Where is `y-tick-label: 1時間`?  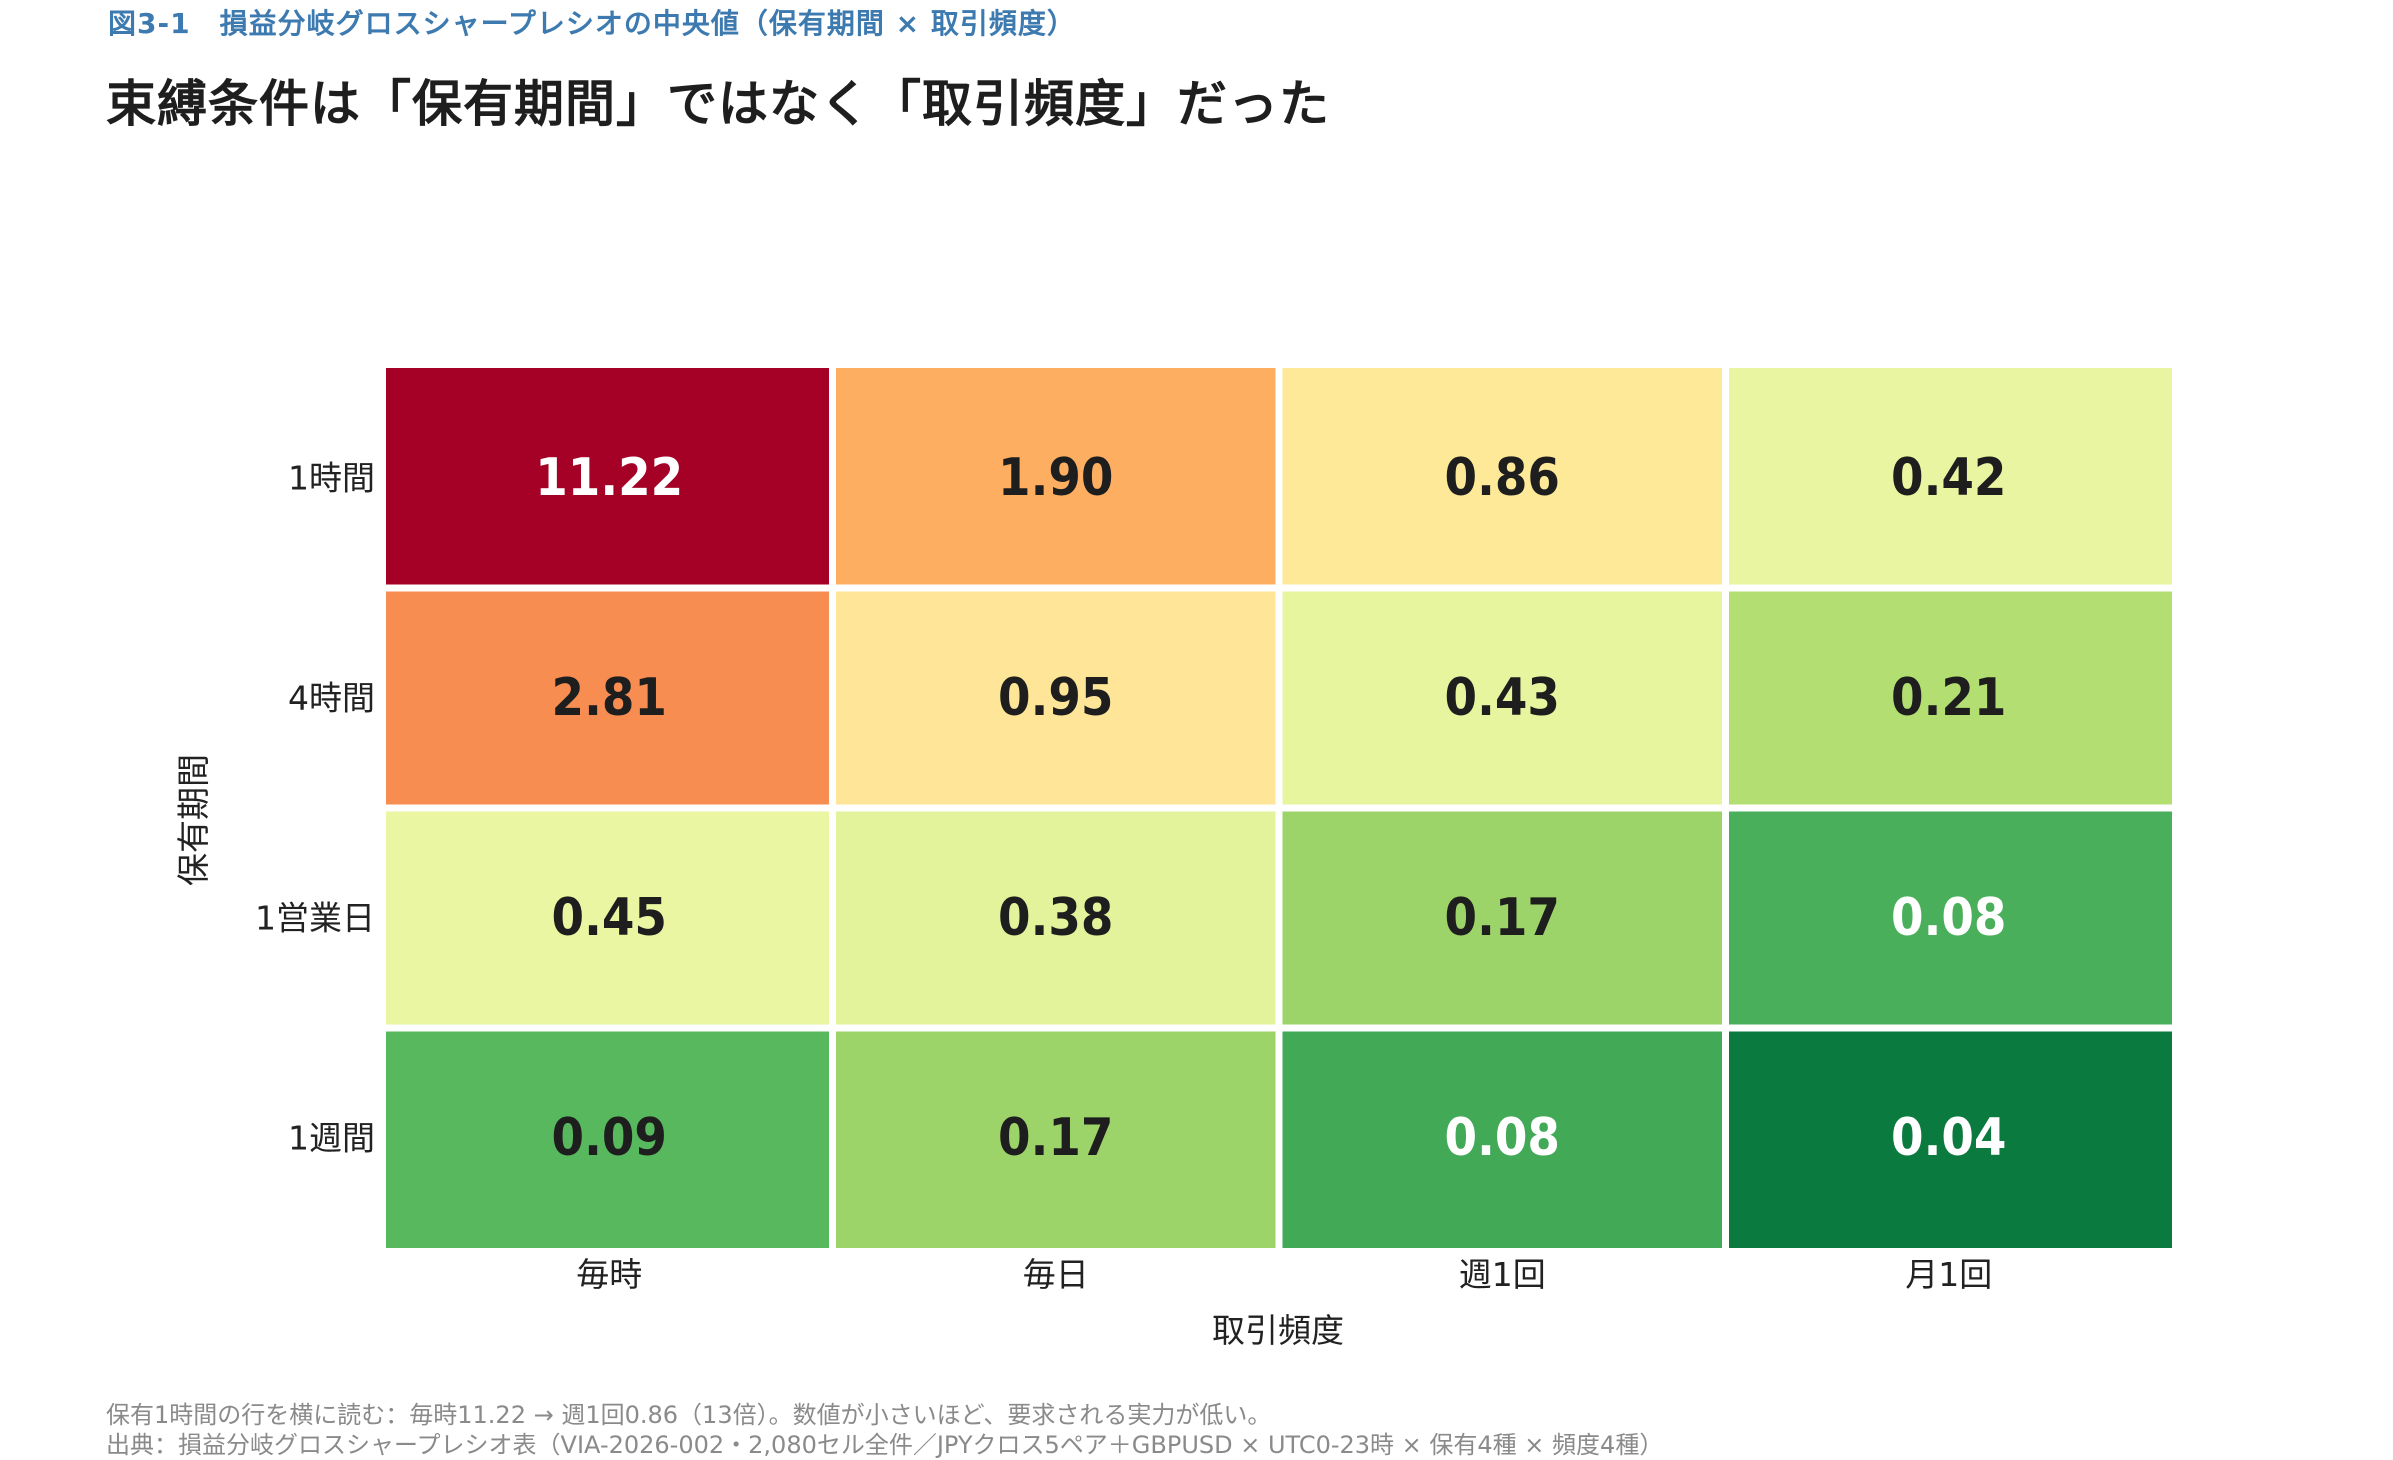 y-tick-label: 1時間 is located at coordinates (331, 478).